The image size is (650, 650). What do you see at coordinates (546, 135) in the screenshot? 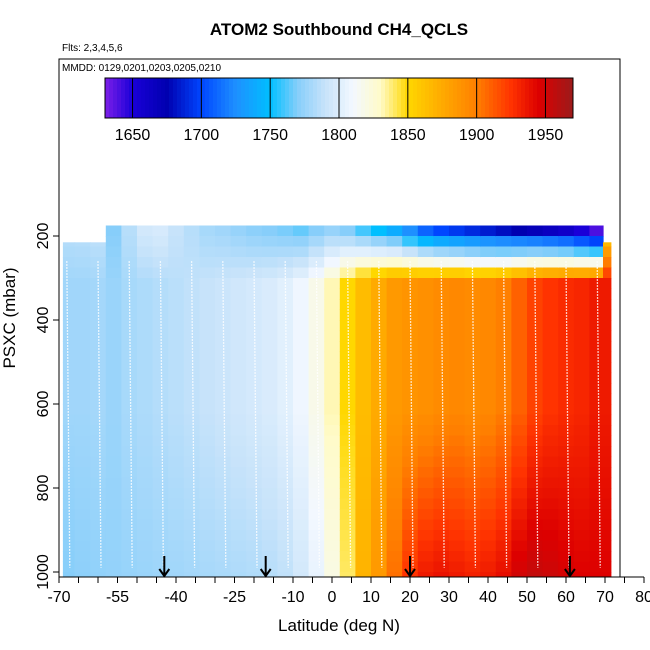
I see `colorbar-tick-label: 1950` at bounding box center [546, 135].